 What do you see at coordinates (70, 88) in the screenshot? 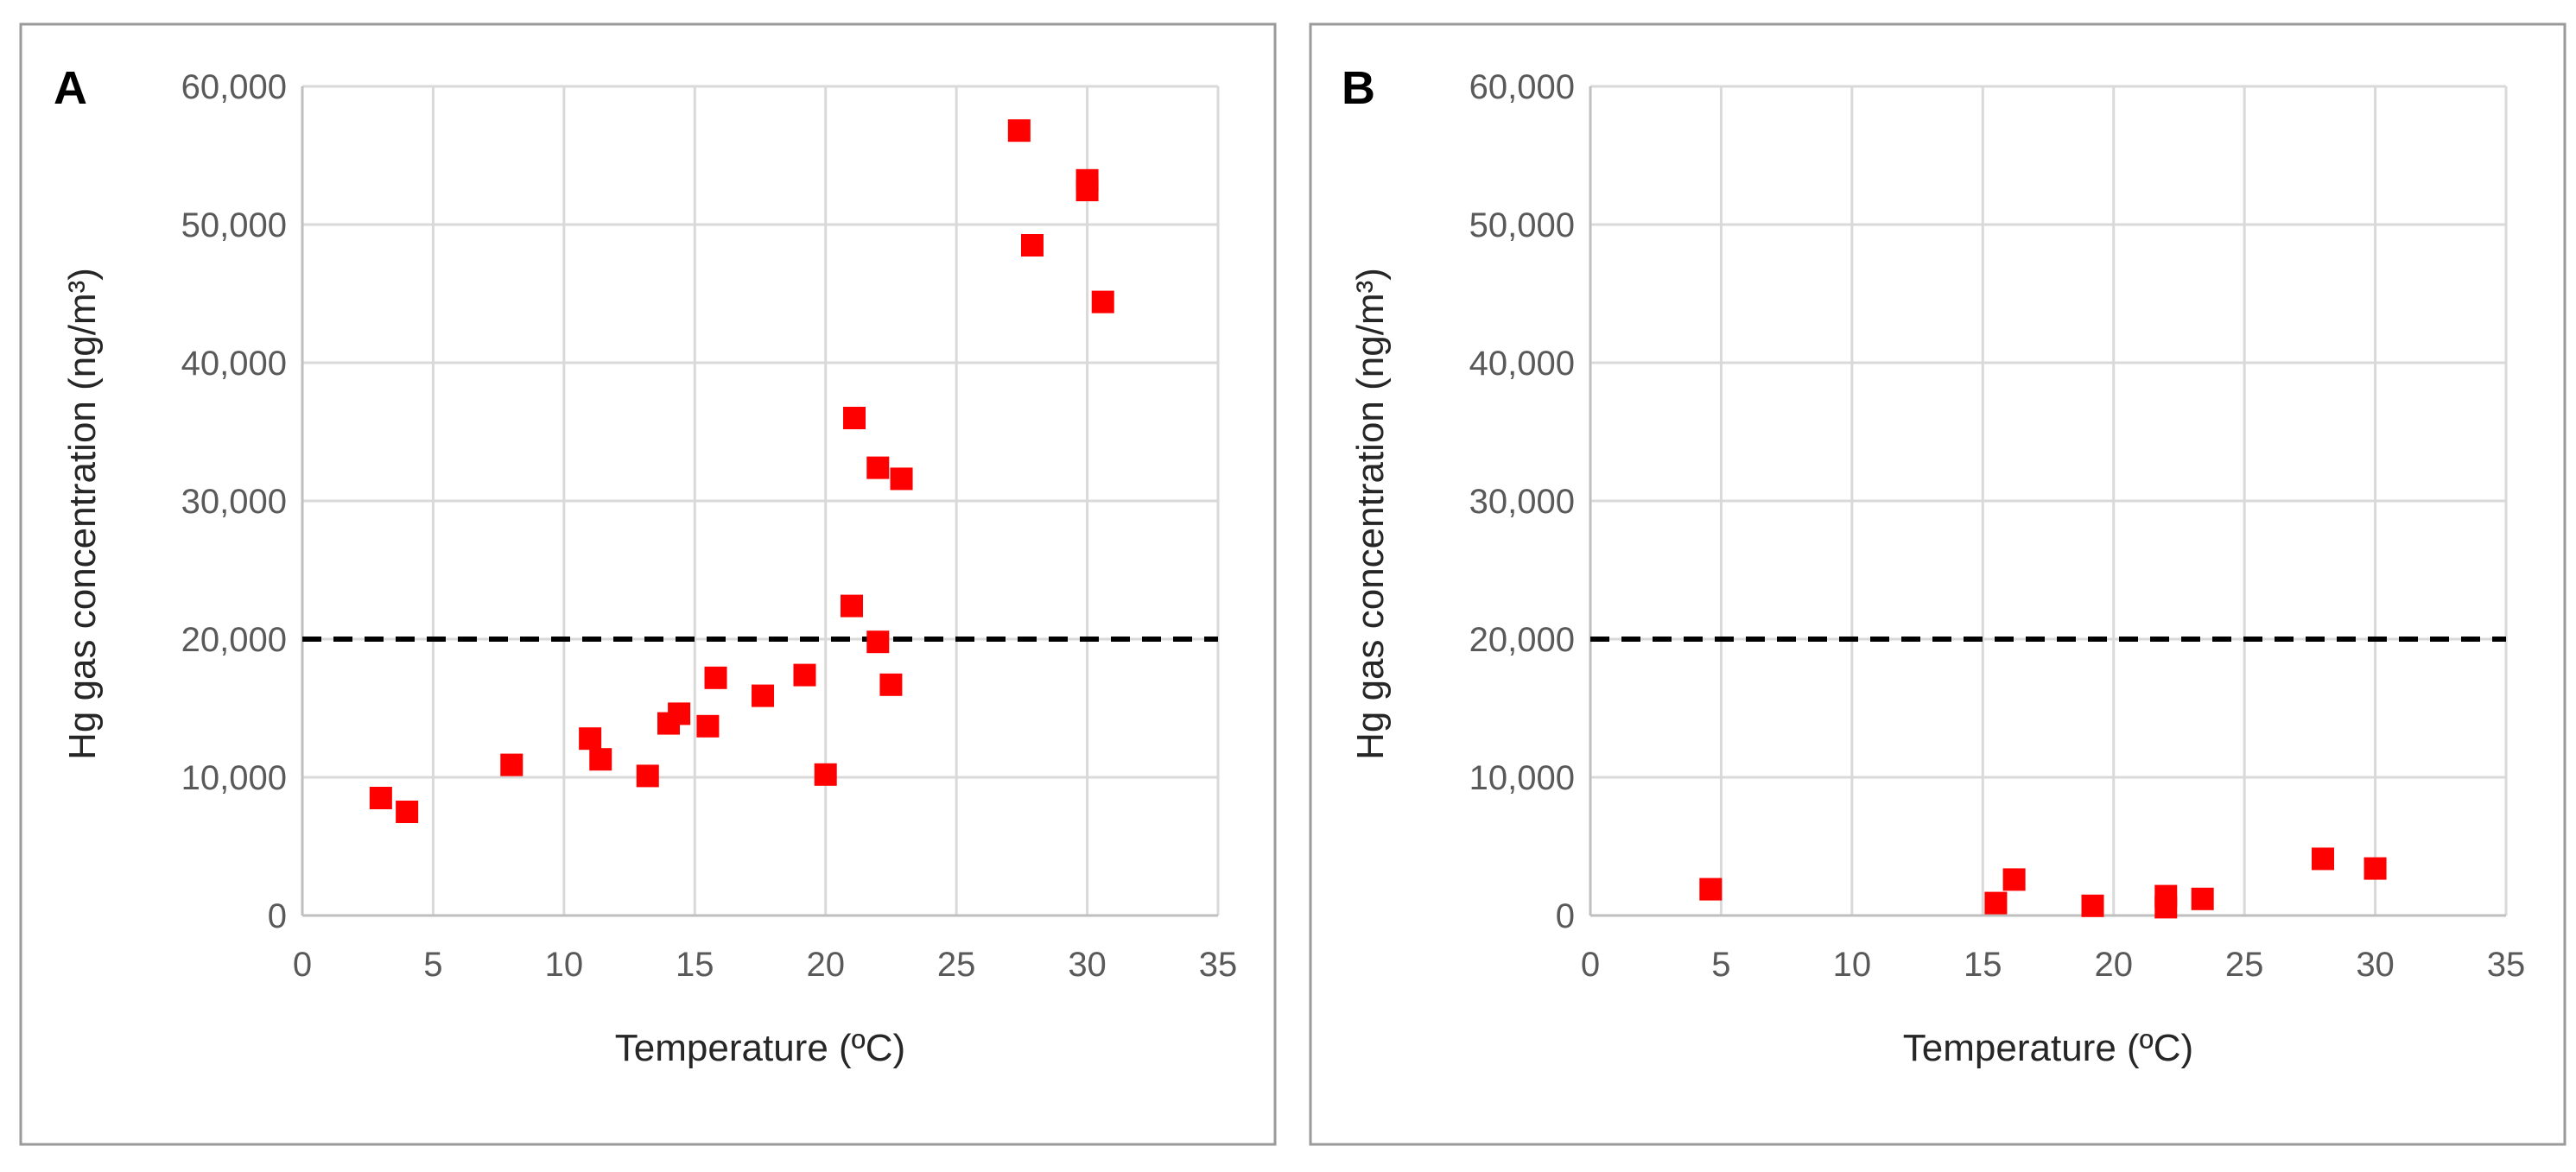
I see `panel-label-a: A` at bounding box center [70, 88].